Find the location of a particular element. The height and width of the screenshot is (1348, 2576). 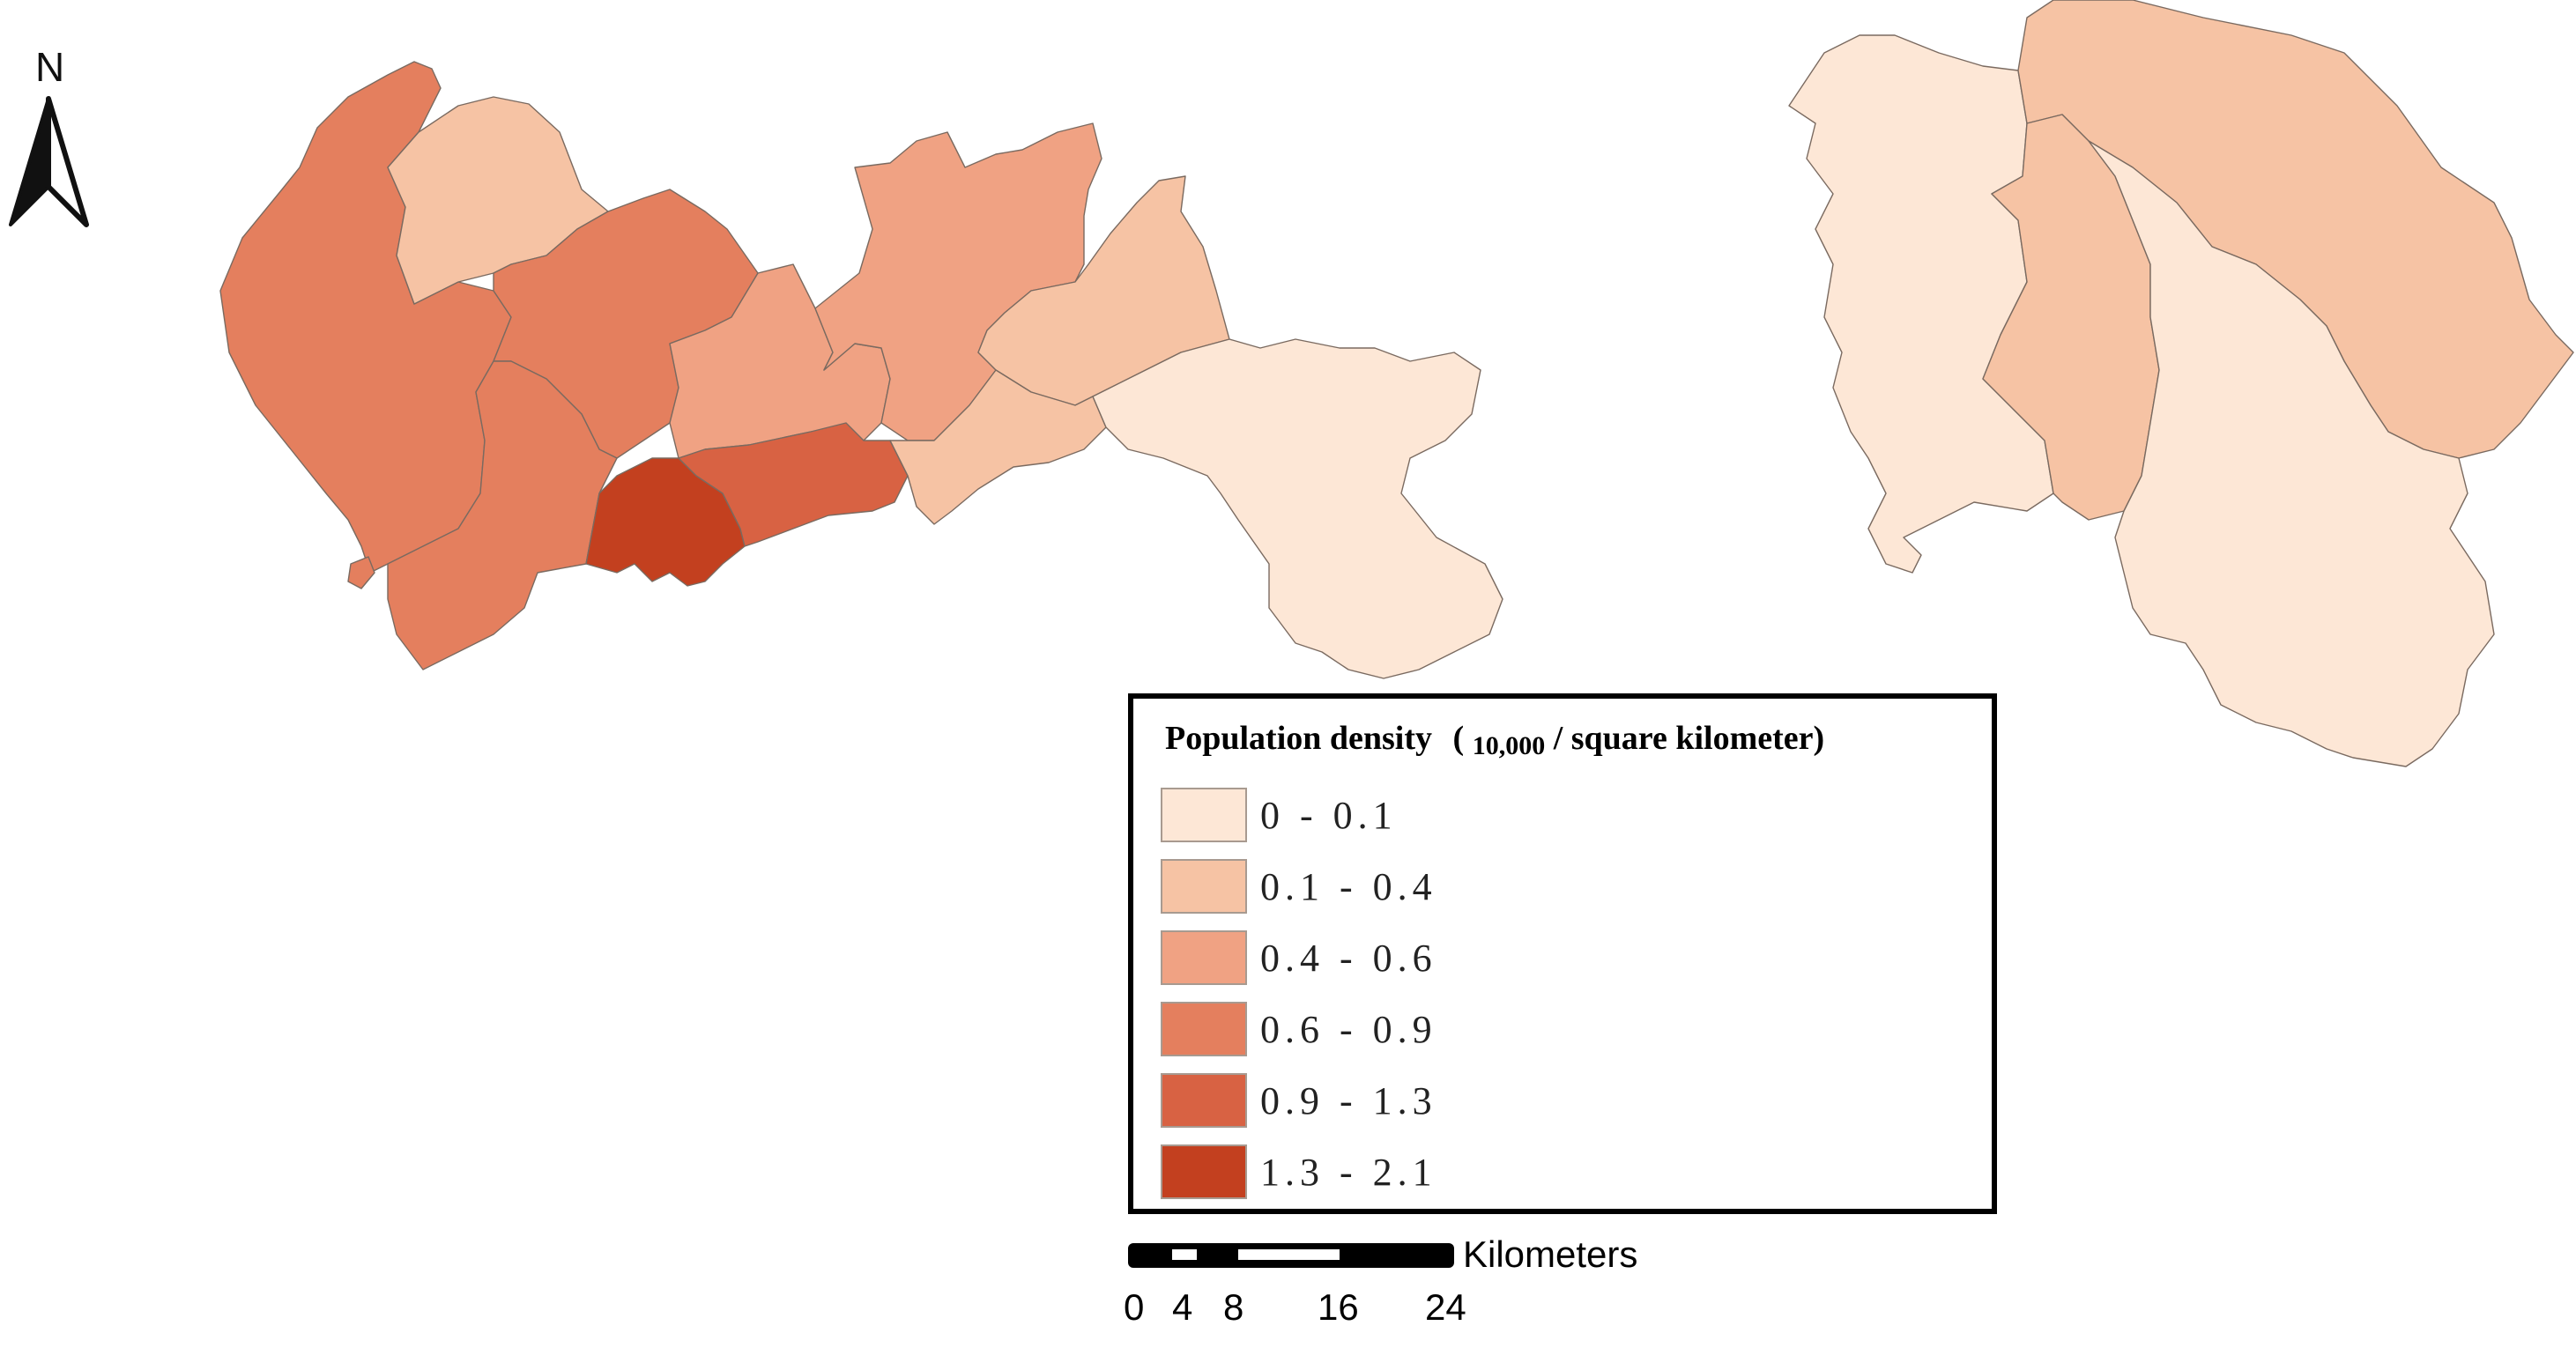

scale-bar-unit: Kilometers is located at coordinates (1550, 1254).